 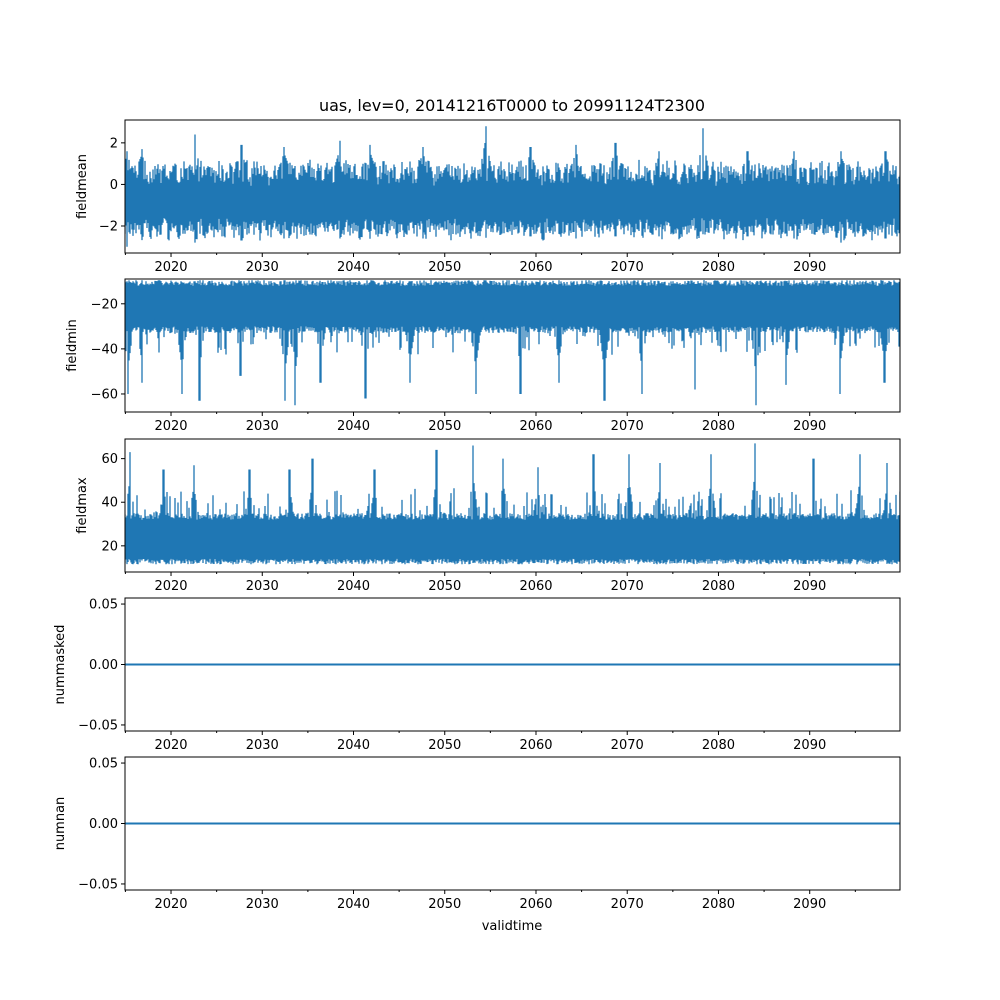 What do you see at coordinates (60, 665) in the screenshot?
I see `y-axis-label: nummasked` at bounding box center [60, 665].